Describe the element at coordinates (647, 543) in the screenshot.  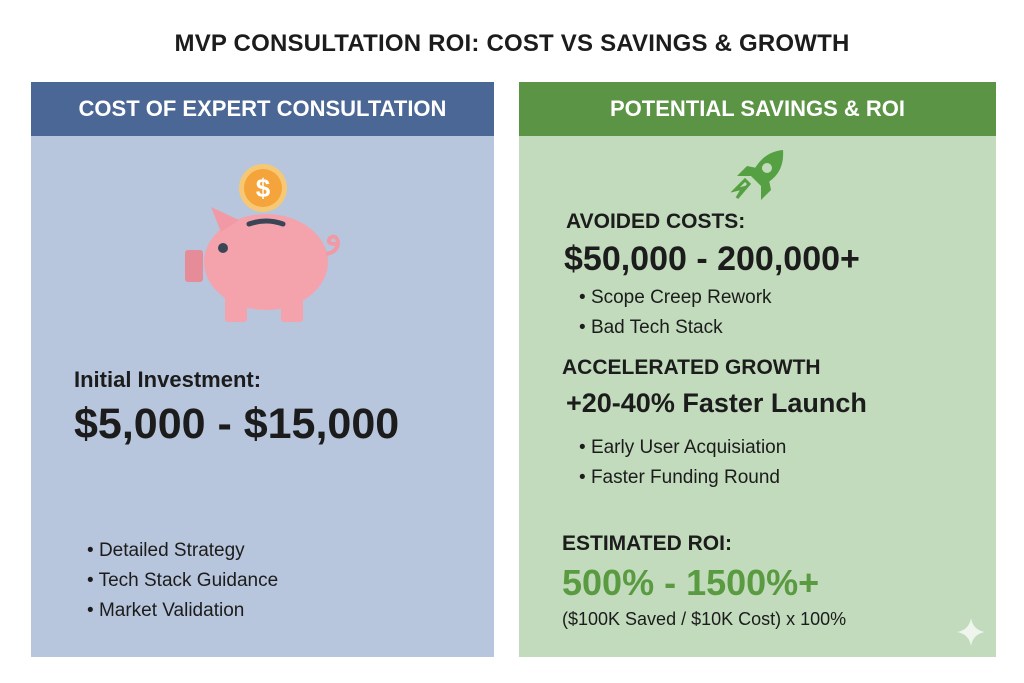
I see `estimated-roi-label: ESTIMATED ROI:` at that location.